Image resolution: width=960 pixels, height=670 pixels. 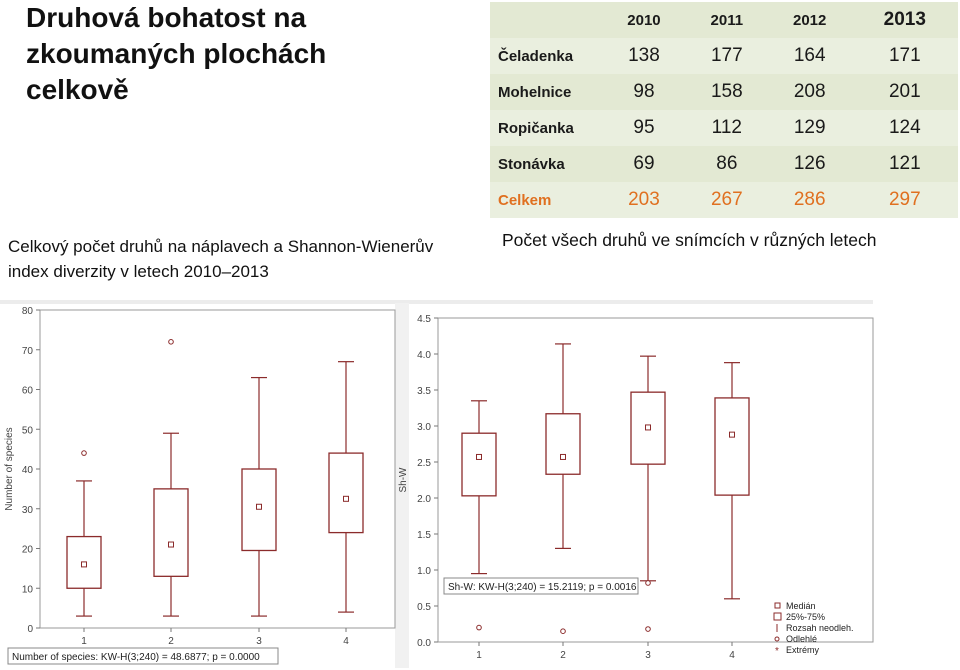 I want to click on table-row: Čeladenka 138 177 164 171, so click(x=724, y=56).